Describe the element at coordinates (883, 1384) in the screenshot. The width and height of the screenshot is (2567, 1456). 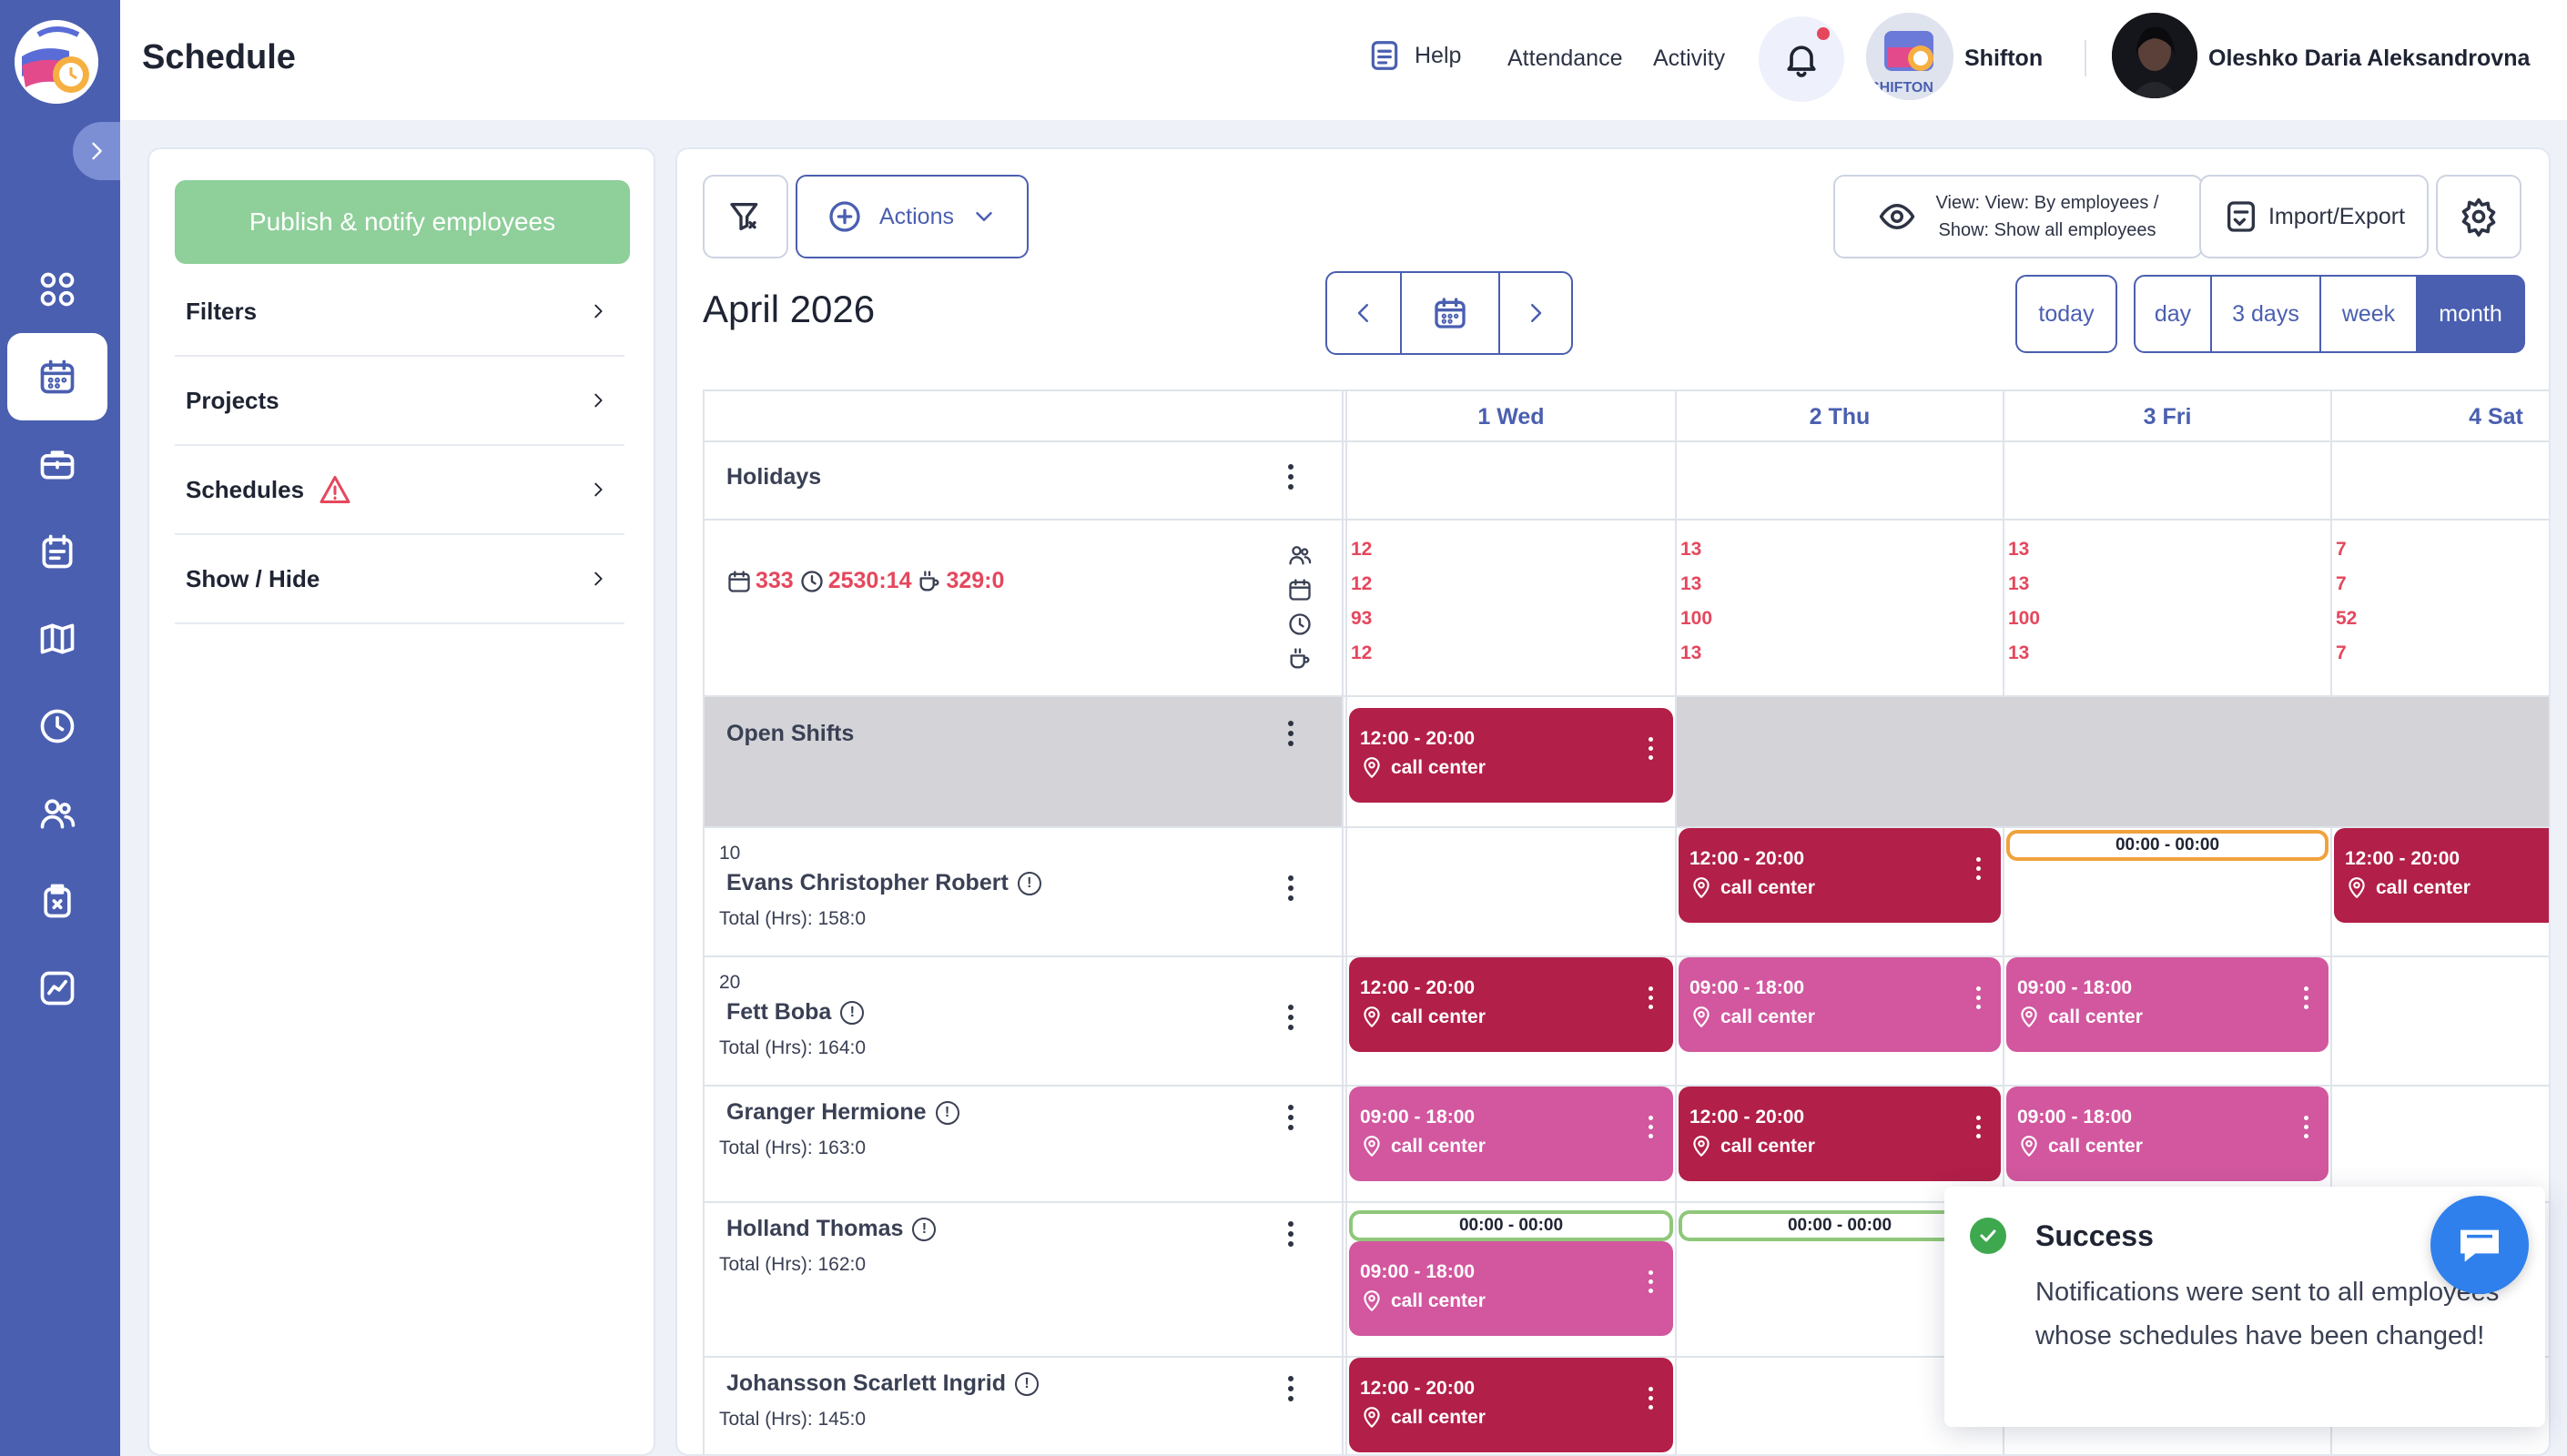
I see `employee-name: Johansson Scarlett Ingrid!` at that location.